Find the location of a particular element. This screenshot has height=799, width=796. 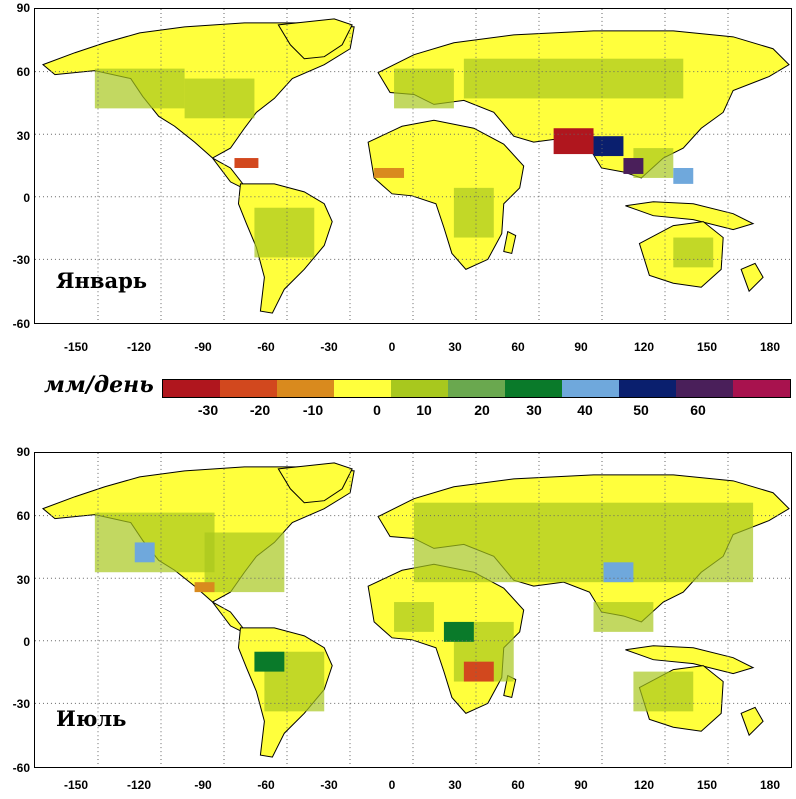

month-label-january: Январь is located at coordinates (102, 280).